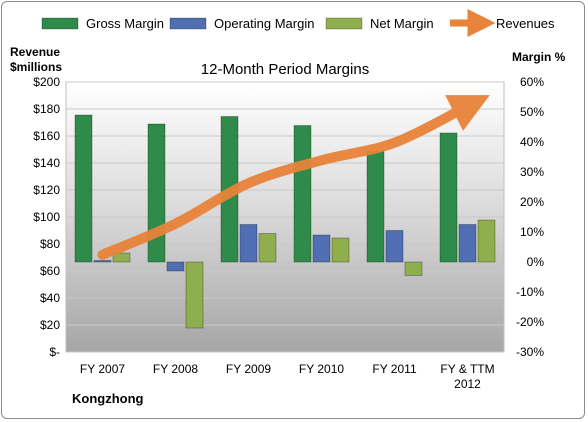 The image size is (588, 422). I want to click on right-tick-label: 30%, so click(532, 172).